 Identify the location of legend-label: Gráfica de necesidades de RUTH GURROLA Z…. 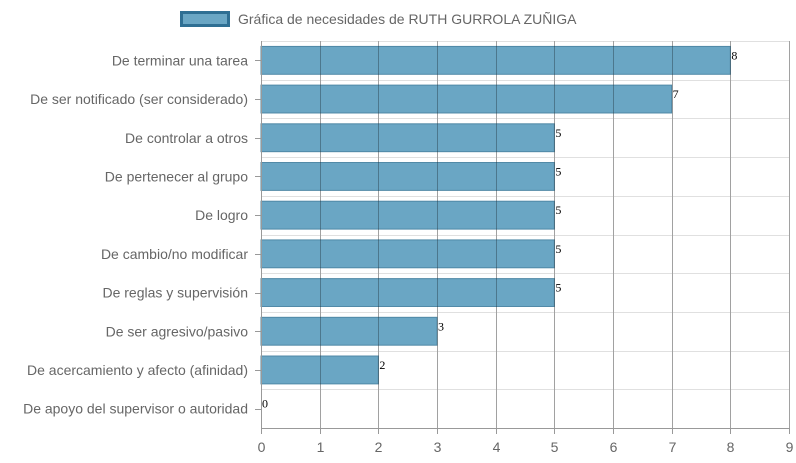
(407, 19).